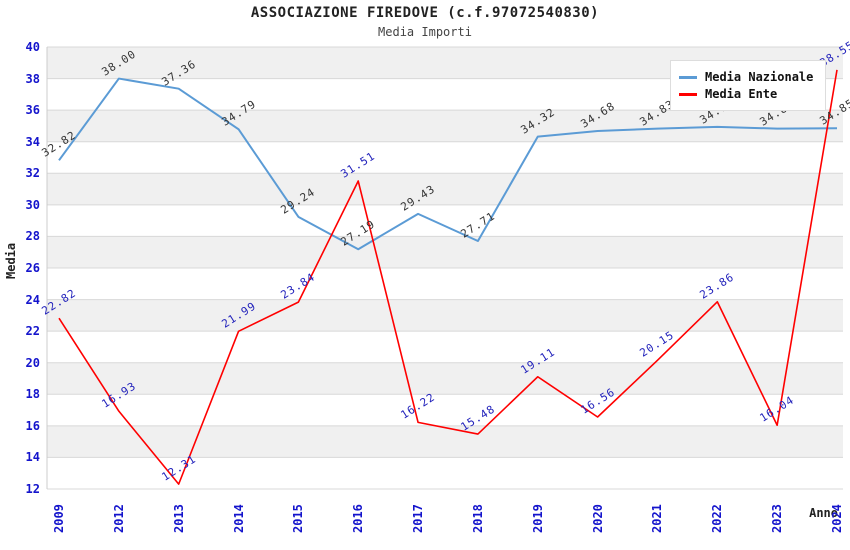 Image resolution: width=850 pixels, height=550 pixels. I want to click on y-tick-label: 38, so click(32, 78).